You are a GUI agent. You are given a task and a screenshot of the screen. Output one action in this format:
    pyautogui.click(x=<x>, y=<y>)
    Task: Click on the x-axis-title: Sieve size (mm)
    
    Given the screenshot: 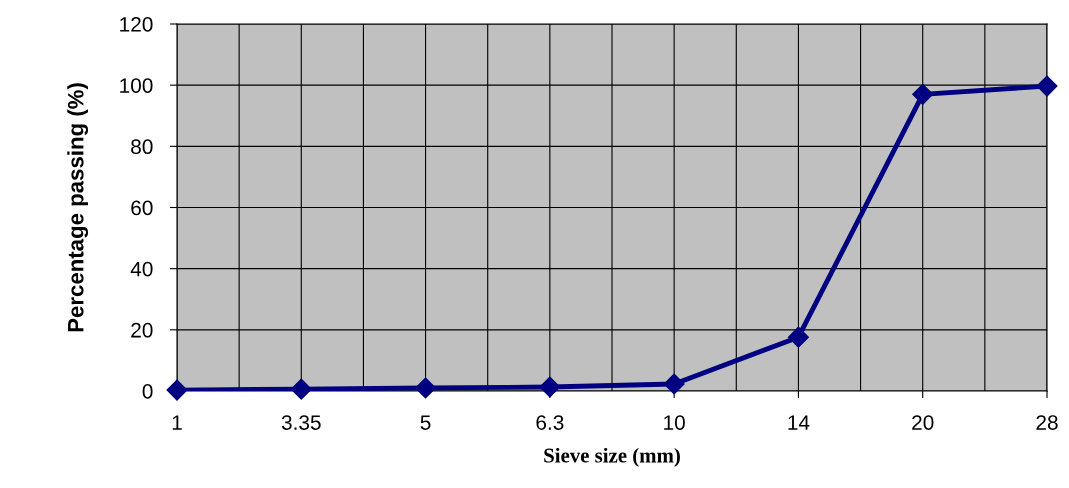 What is the action you would take?
    pyautogui.click(x=612, y=457)
    